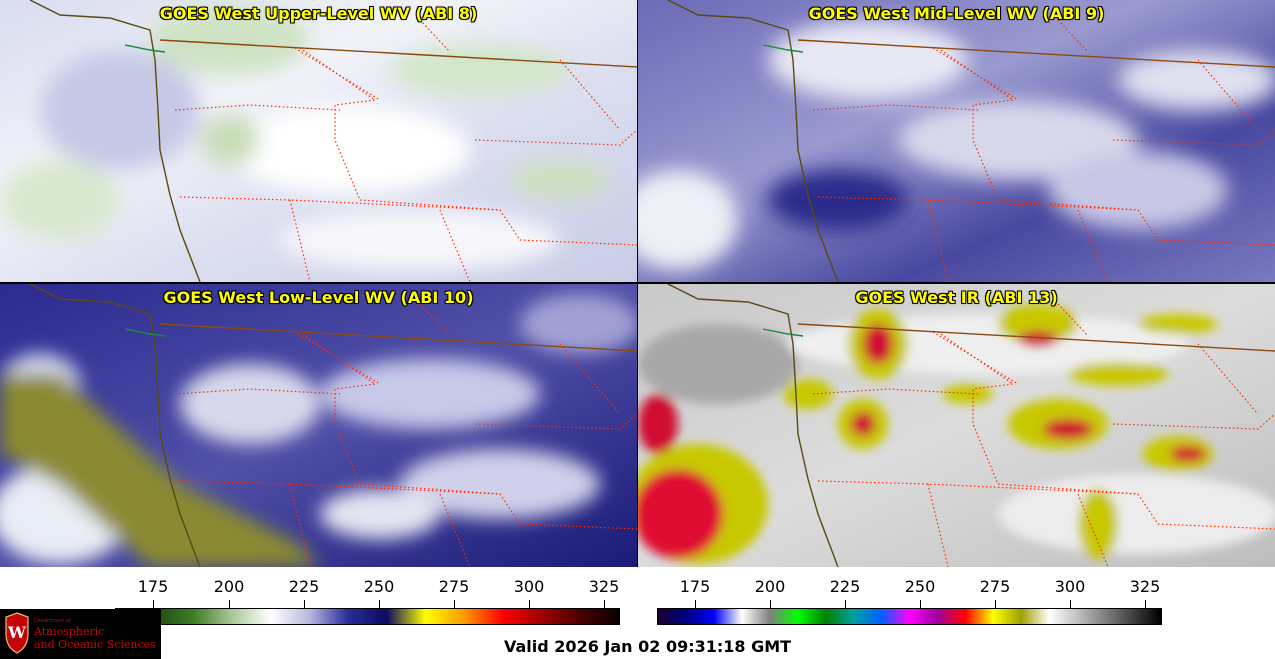 The image size is (1275, 659). I want to click on valid-time-label: Valid 2026 Jan 02 09:31:18 GMT, so click(648, 646).